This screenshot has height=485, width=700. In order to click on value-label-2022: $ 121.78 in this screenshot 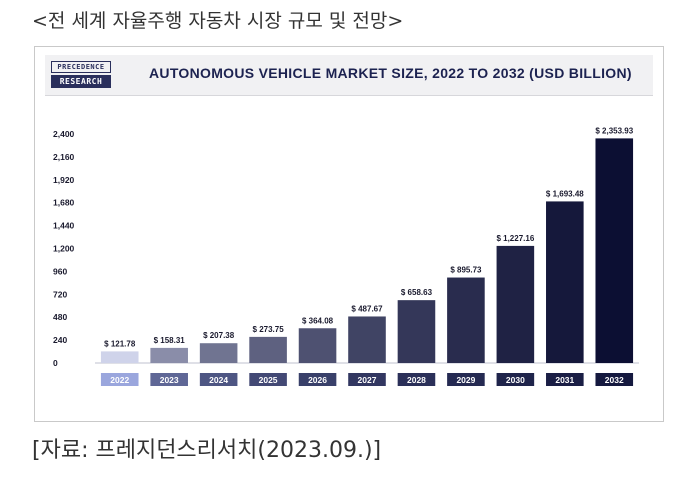, I will do `click(120, 343)`.